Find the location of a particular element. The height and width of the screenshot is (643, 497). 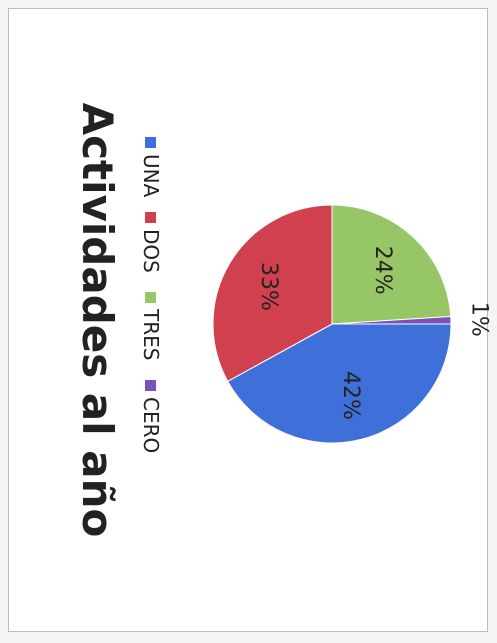

data-labels: 42% 33% 24% 1% is located at coordinates (373, 333).